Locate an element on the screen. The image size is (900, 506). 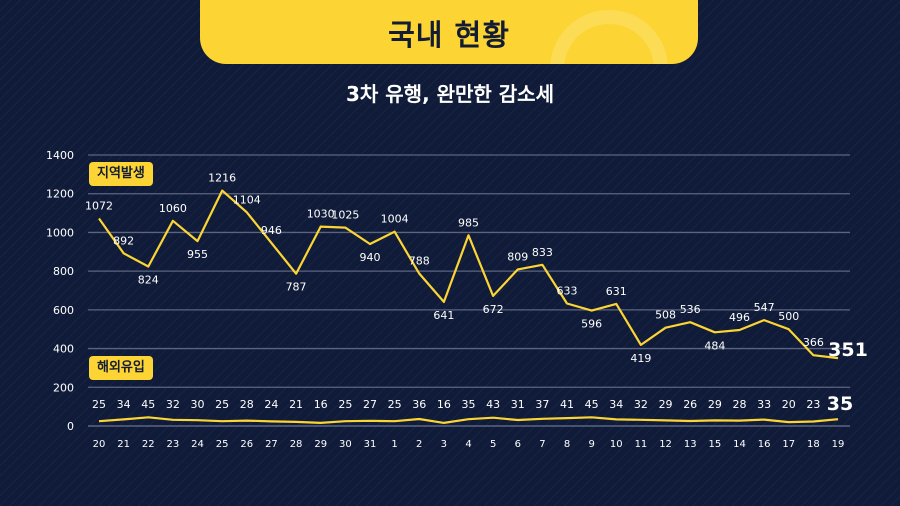
y-tick-label: 1000 is located at coordinates (60, 232).